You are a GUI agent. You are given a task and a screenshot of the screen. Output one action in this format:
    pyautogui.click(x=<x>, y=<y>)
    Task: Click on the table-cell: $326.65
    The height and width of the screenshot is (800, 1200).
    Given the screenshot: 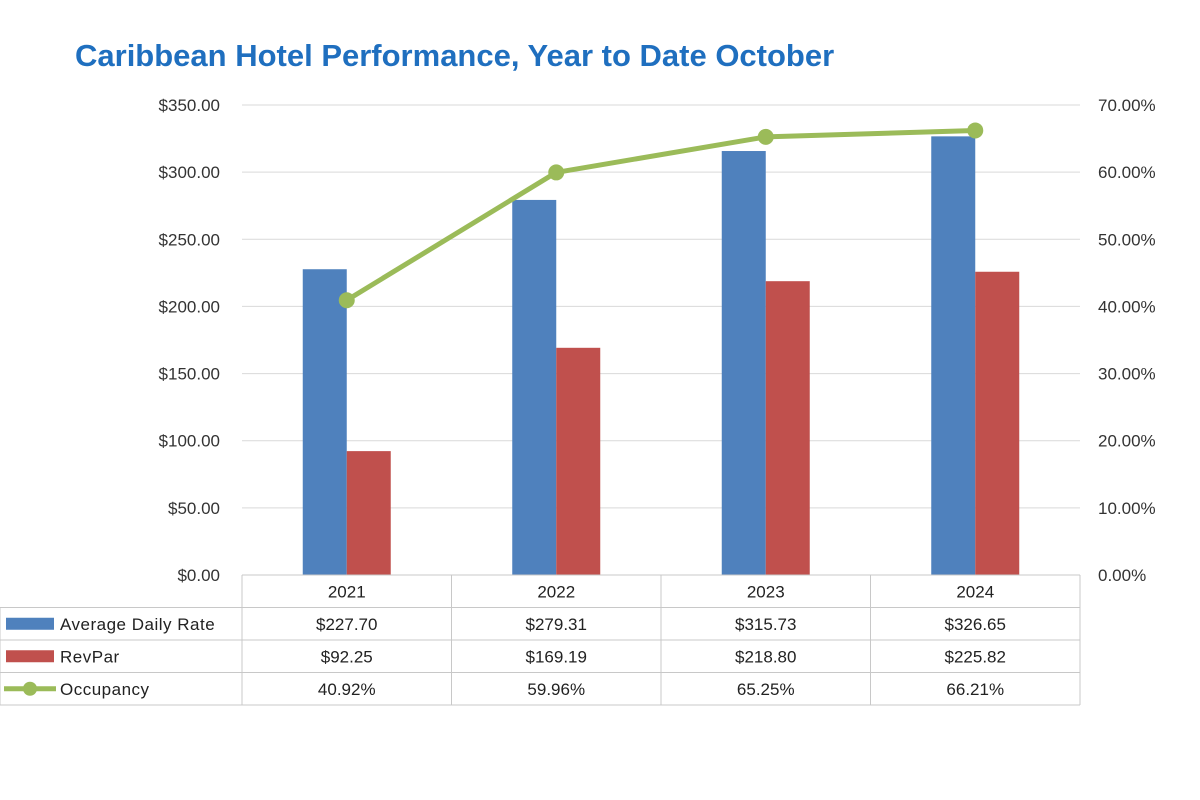 What is the action you would take?
    pyautogui.click(x=975, y=624)
    